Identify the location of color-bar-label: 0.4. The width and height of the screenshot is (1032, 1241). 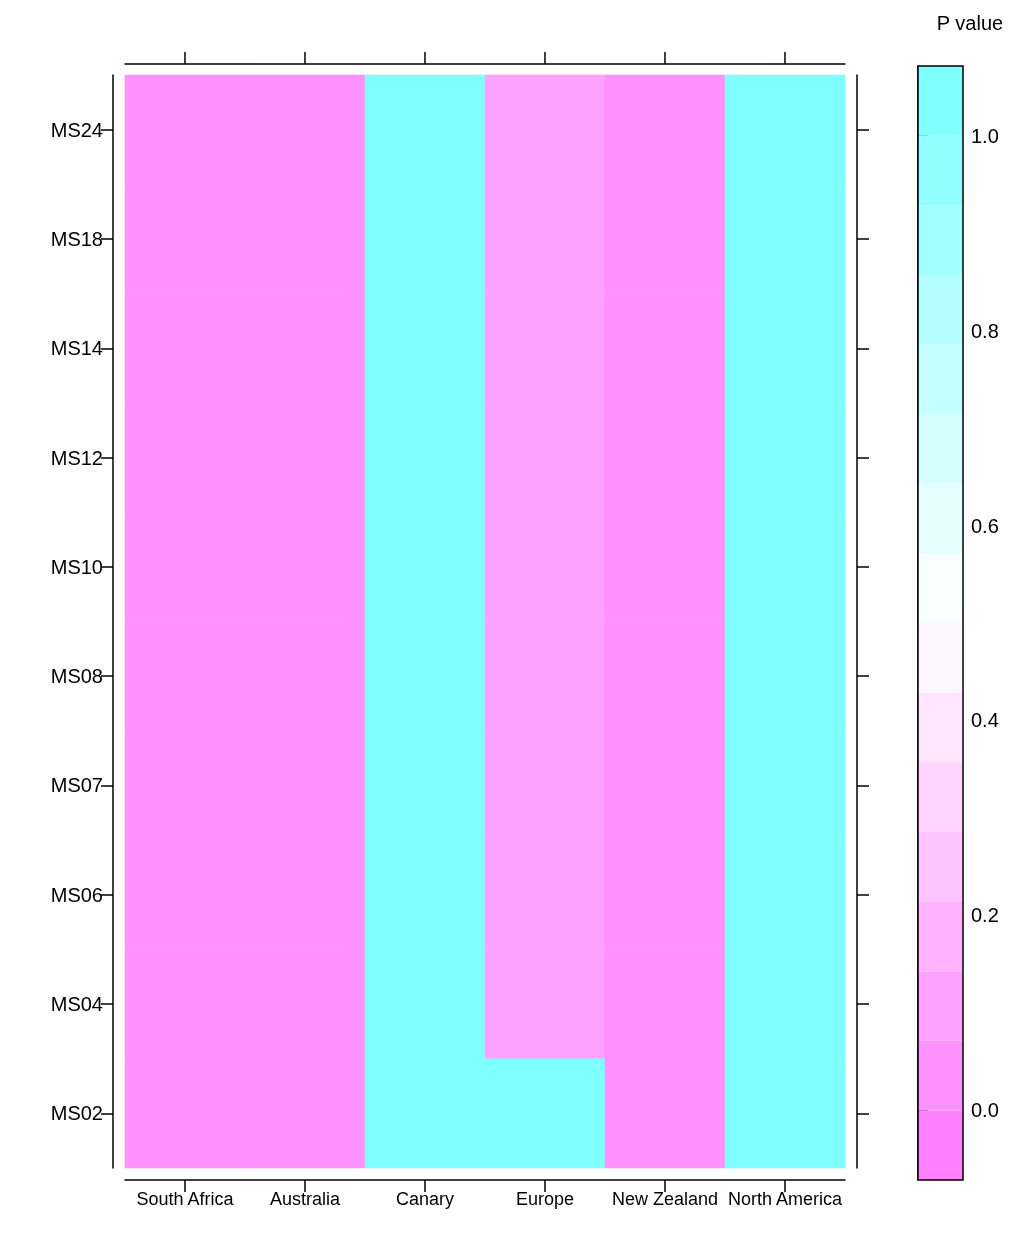
(985, 720).